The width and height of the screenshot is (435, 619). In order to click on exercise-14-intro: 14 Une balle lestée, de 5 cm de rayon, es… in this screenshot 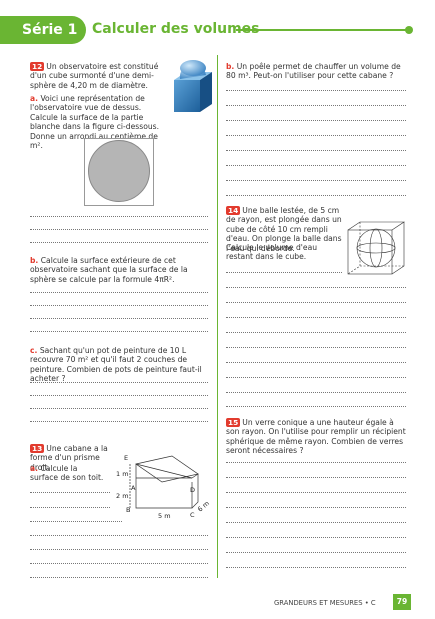, I will do `click(284, 229)`.